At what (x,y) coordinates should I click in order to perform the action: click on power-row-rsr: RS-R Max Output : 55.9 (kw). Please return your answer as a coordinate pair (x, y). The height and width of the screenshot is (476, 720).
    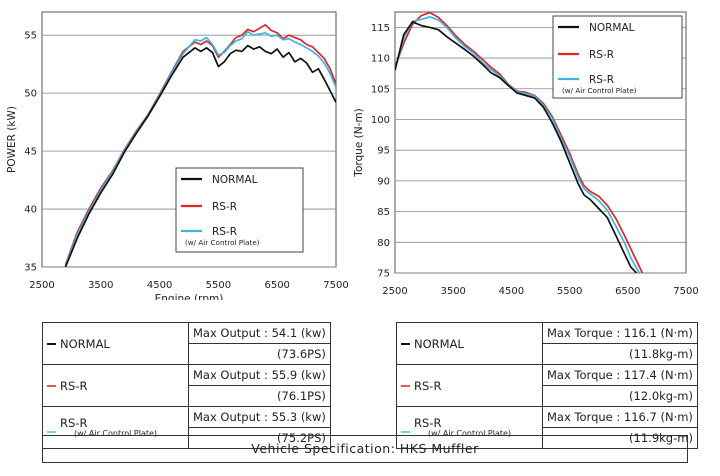
    Looking at the image, I should click on (186, 385).